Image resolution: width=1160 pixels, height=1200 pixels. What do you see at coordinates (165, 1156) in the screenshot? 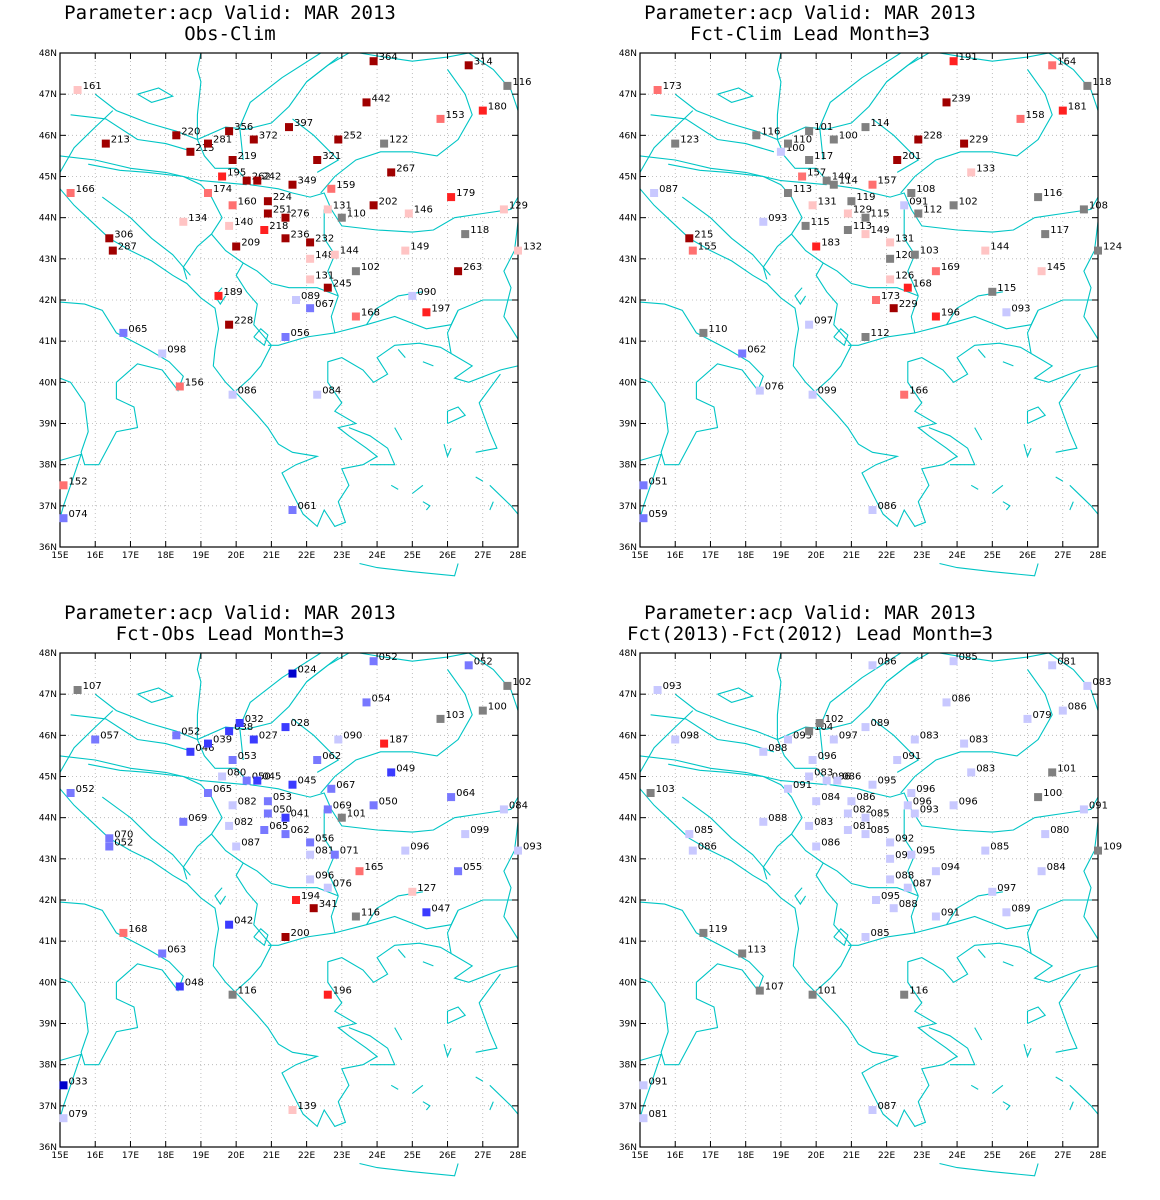
I see `lon-tick-label: 18E` at bounding box center [165, 1156].